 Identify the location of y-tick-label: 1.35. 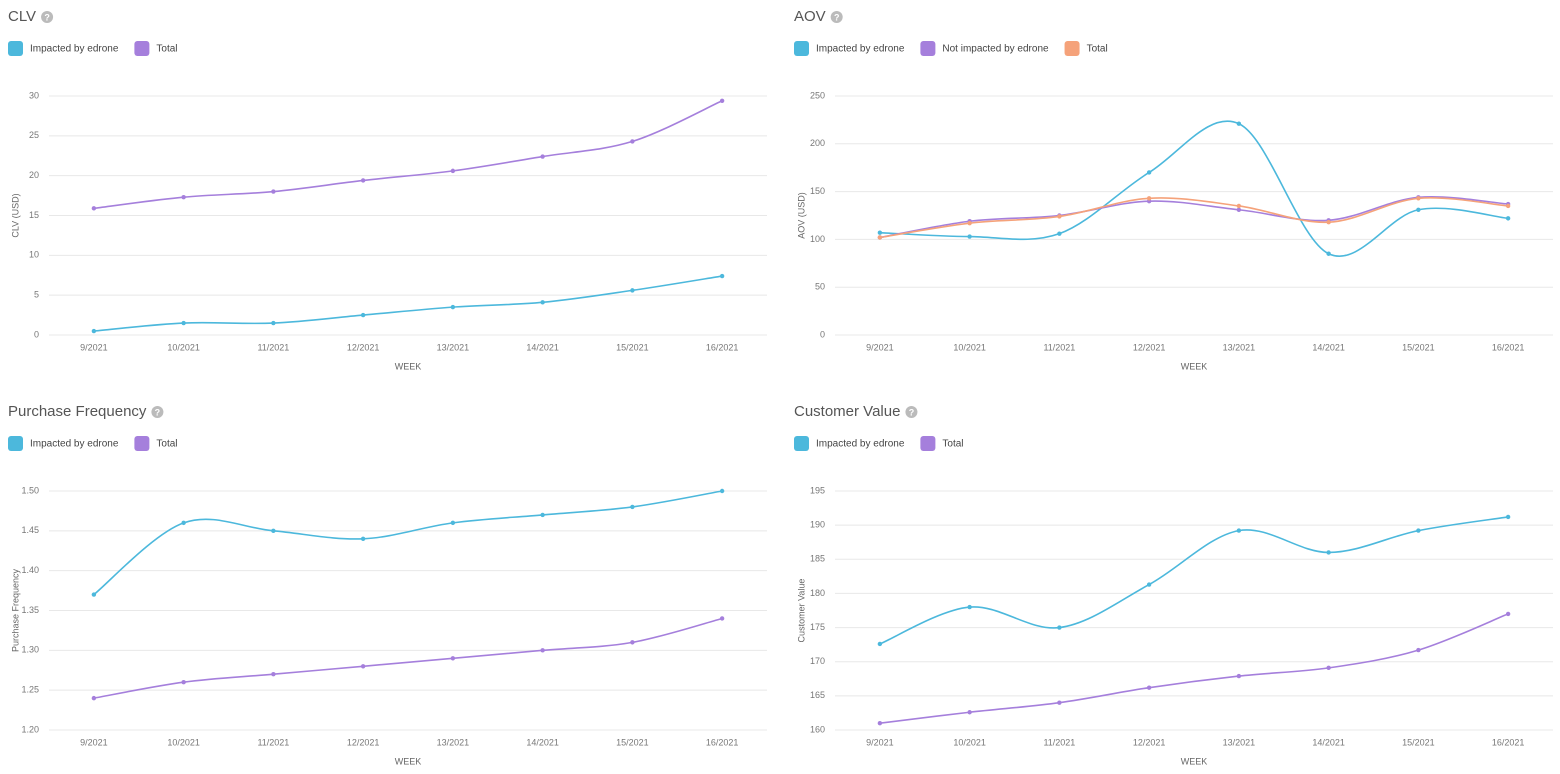
(30, 610).